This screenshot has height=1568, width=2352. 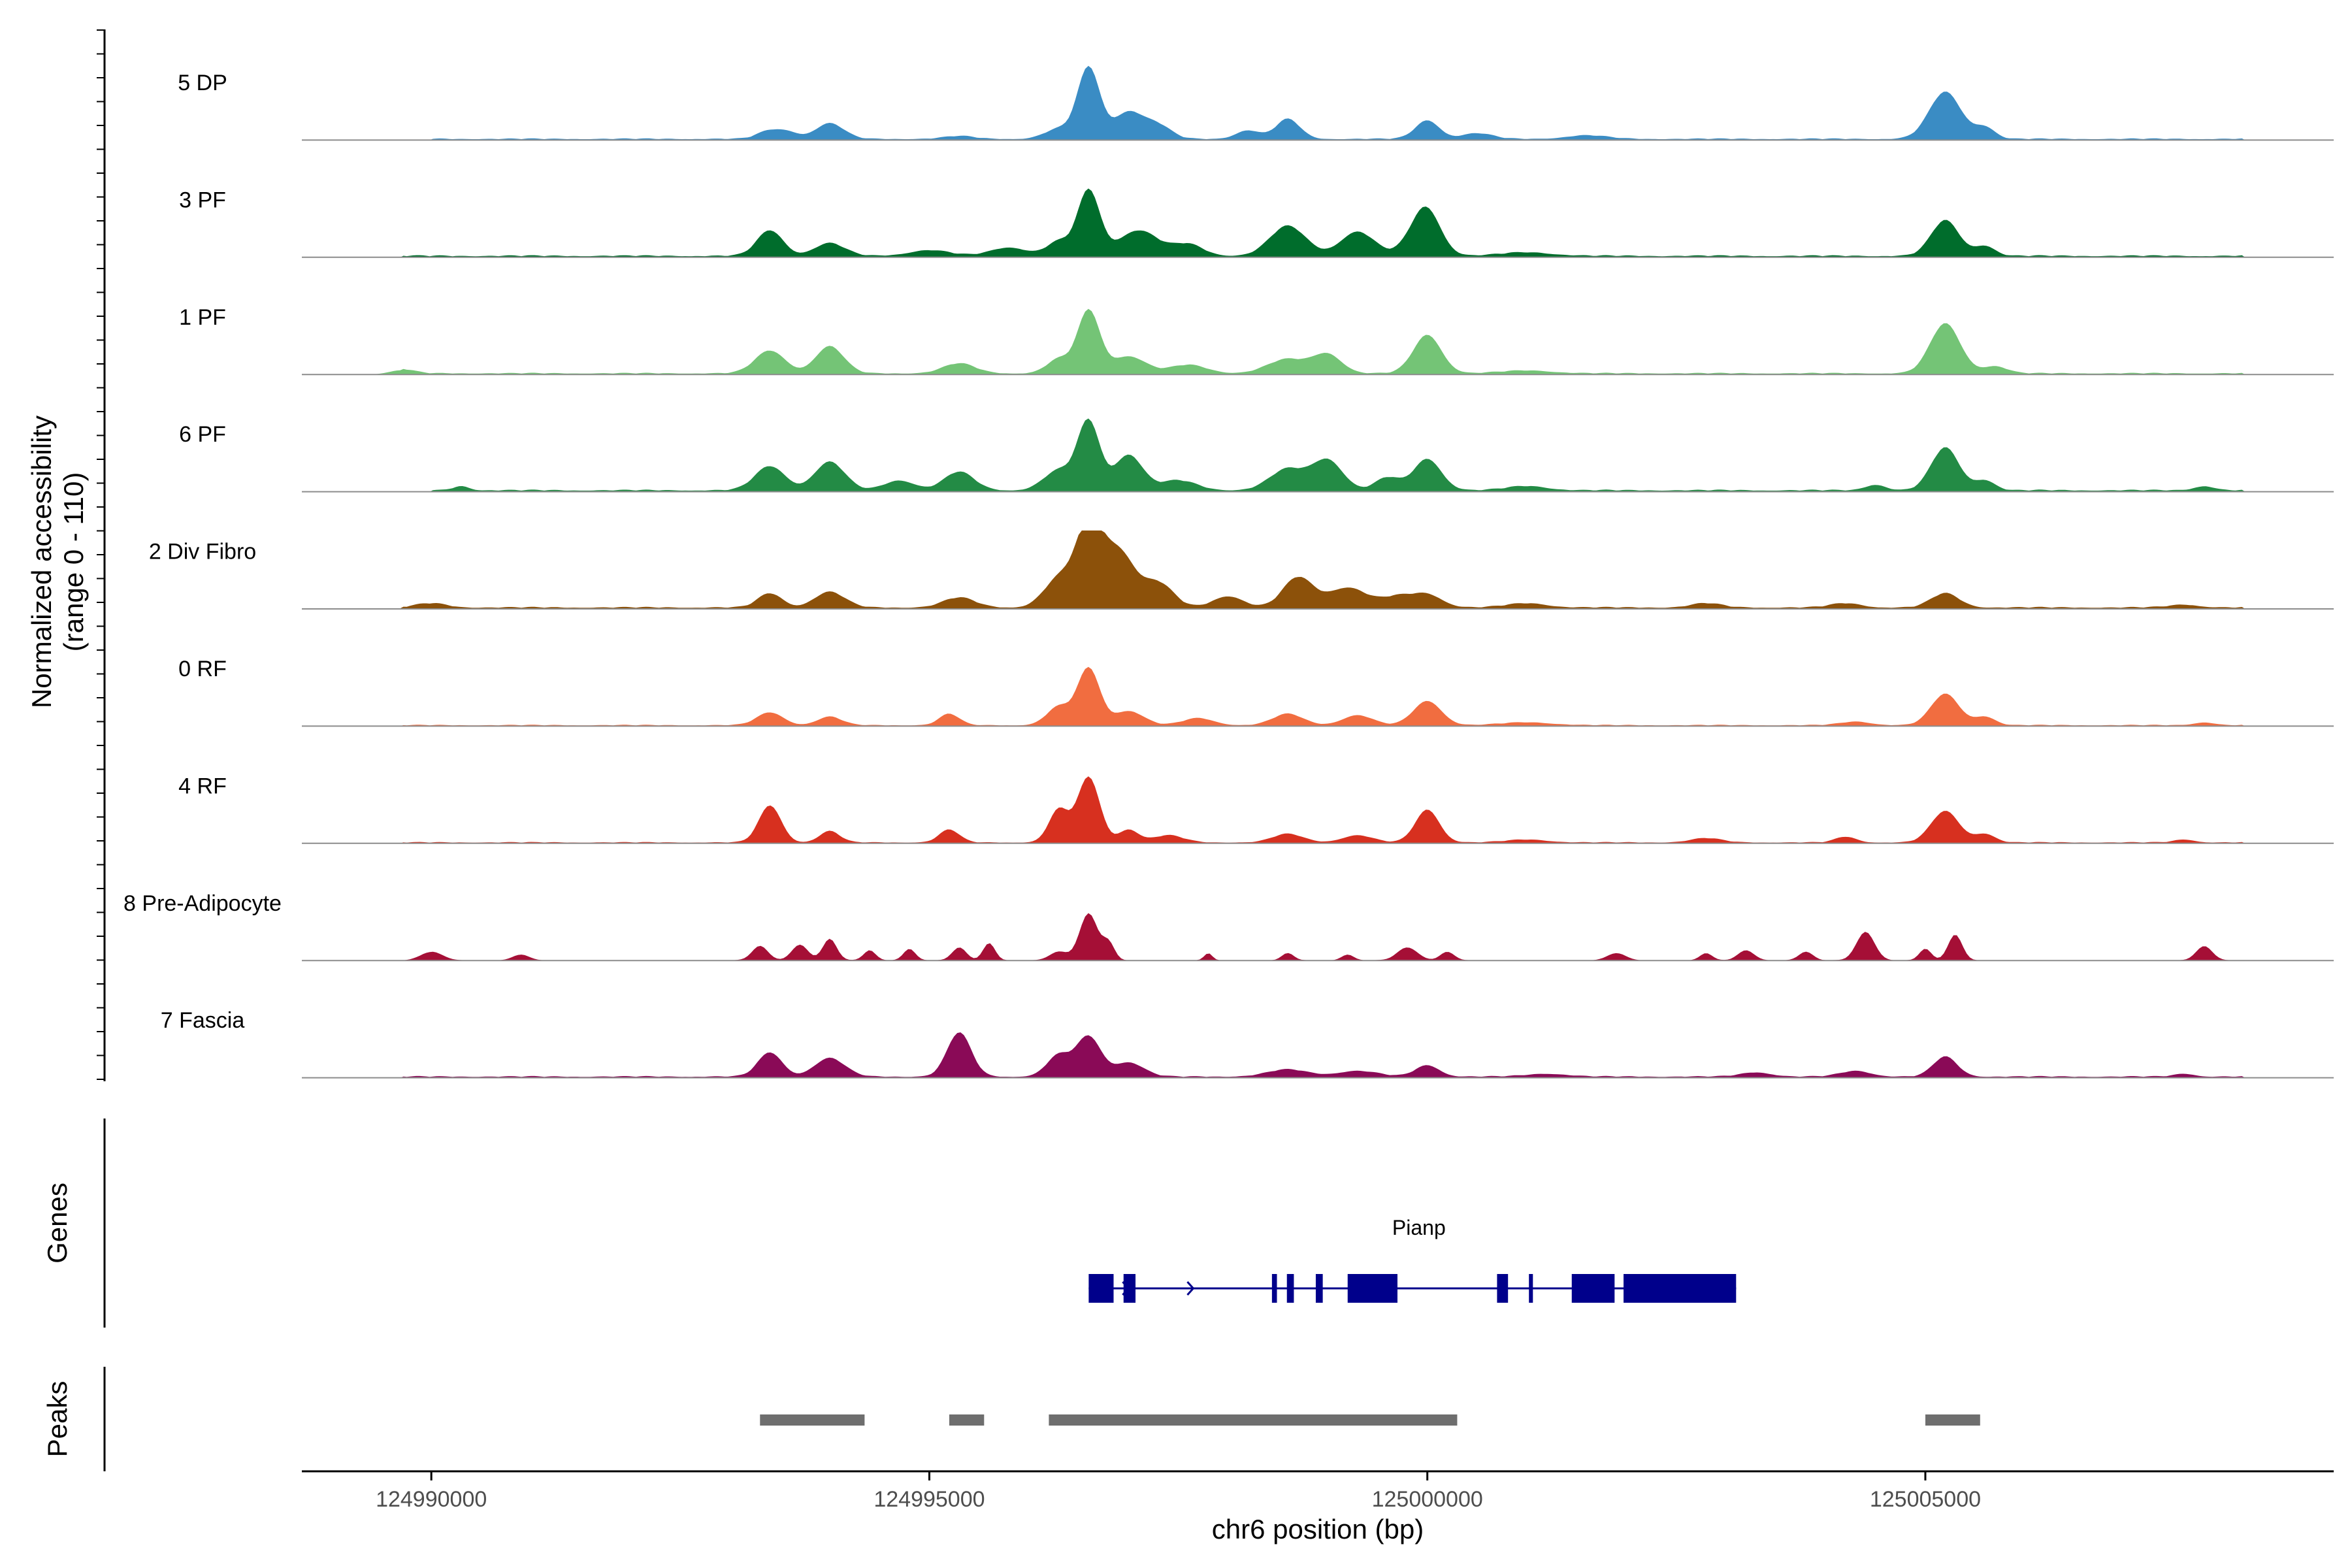 I want to click on track-7-fascia: 7 Fascia, so click(x=1247, y=1043).